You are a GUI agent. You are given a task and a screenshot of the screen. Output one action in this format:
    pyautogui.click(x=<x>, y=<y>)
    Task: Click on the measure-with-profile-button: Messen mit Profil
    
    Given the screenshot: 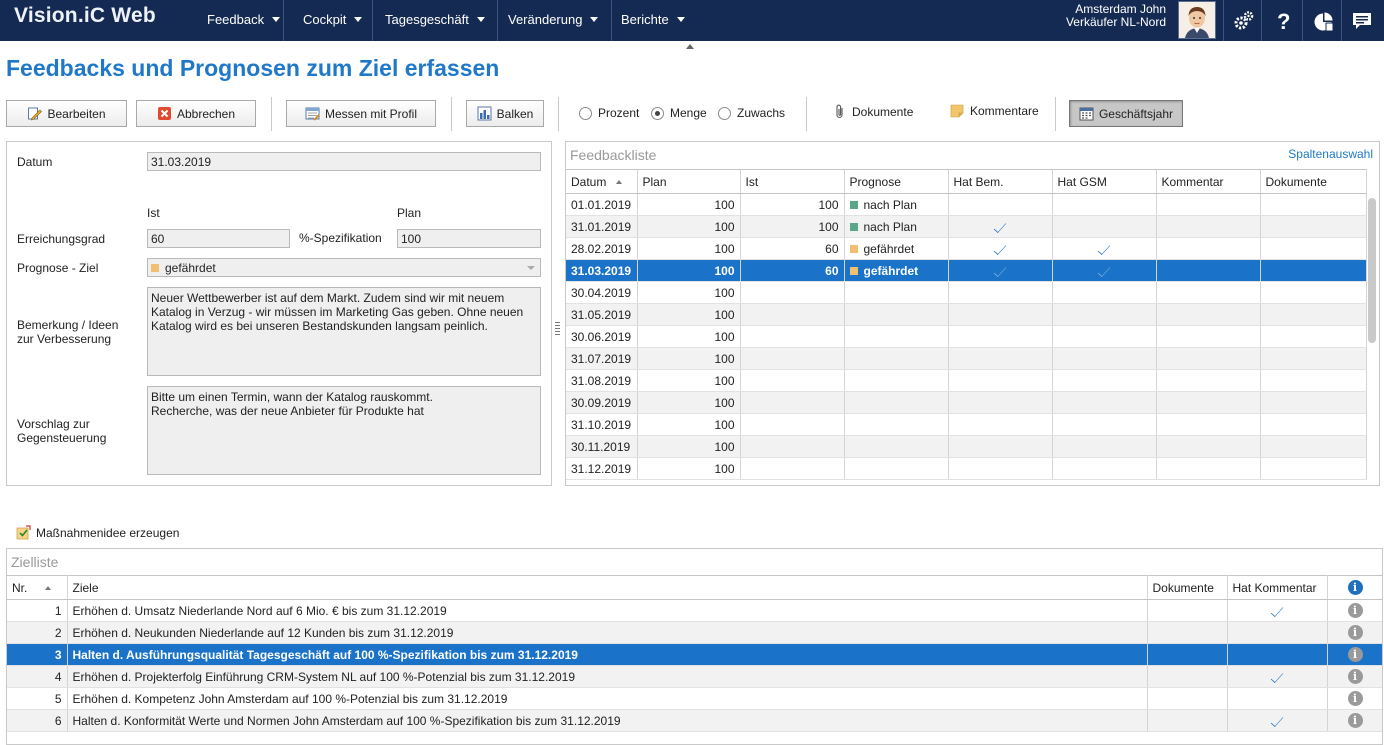 What is the action you would take?
    pyautogui.click(x=361, y=113)
    